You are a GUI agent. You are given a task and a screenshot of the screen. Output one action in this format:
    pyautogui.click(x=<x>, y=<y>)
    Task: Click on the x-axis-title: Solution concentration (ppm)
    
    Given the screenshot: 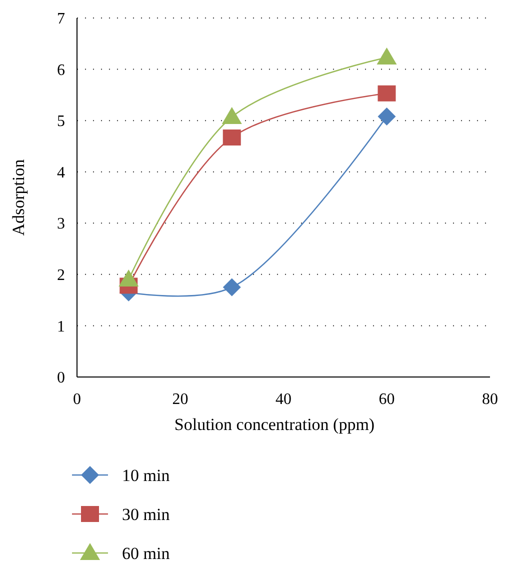 What is the action you would take?
    pyautogui.click(x=274, y=424)
    